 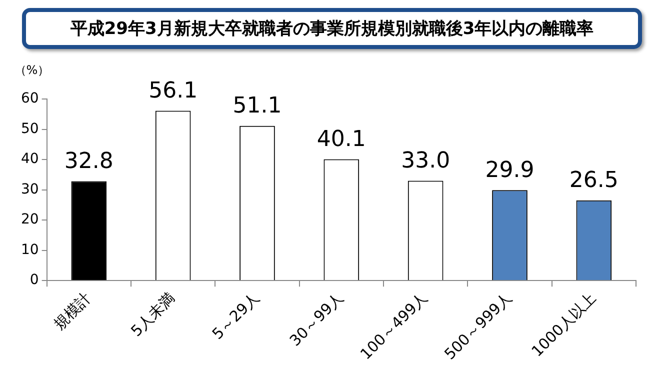 What do you see at coordinates (34, 280) in the screenshot?
I see `y-tick-label: 0` at bounding box center [34, 280].